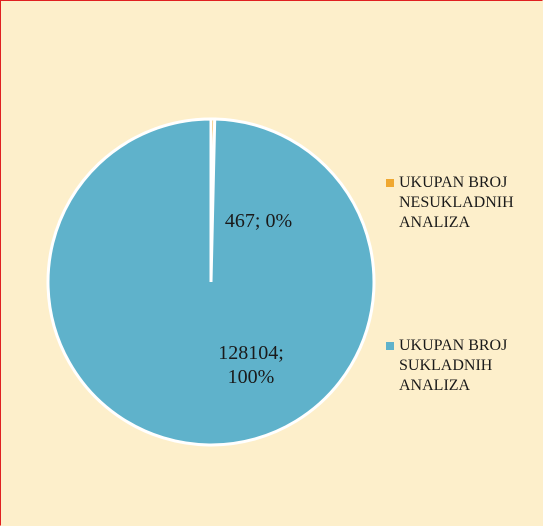  What do you see at coordinates (251, 365) in the screenshot?
I see `data-label: 128104; 100%` at bounding box center [251, 365].